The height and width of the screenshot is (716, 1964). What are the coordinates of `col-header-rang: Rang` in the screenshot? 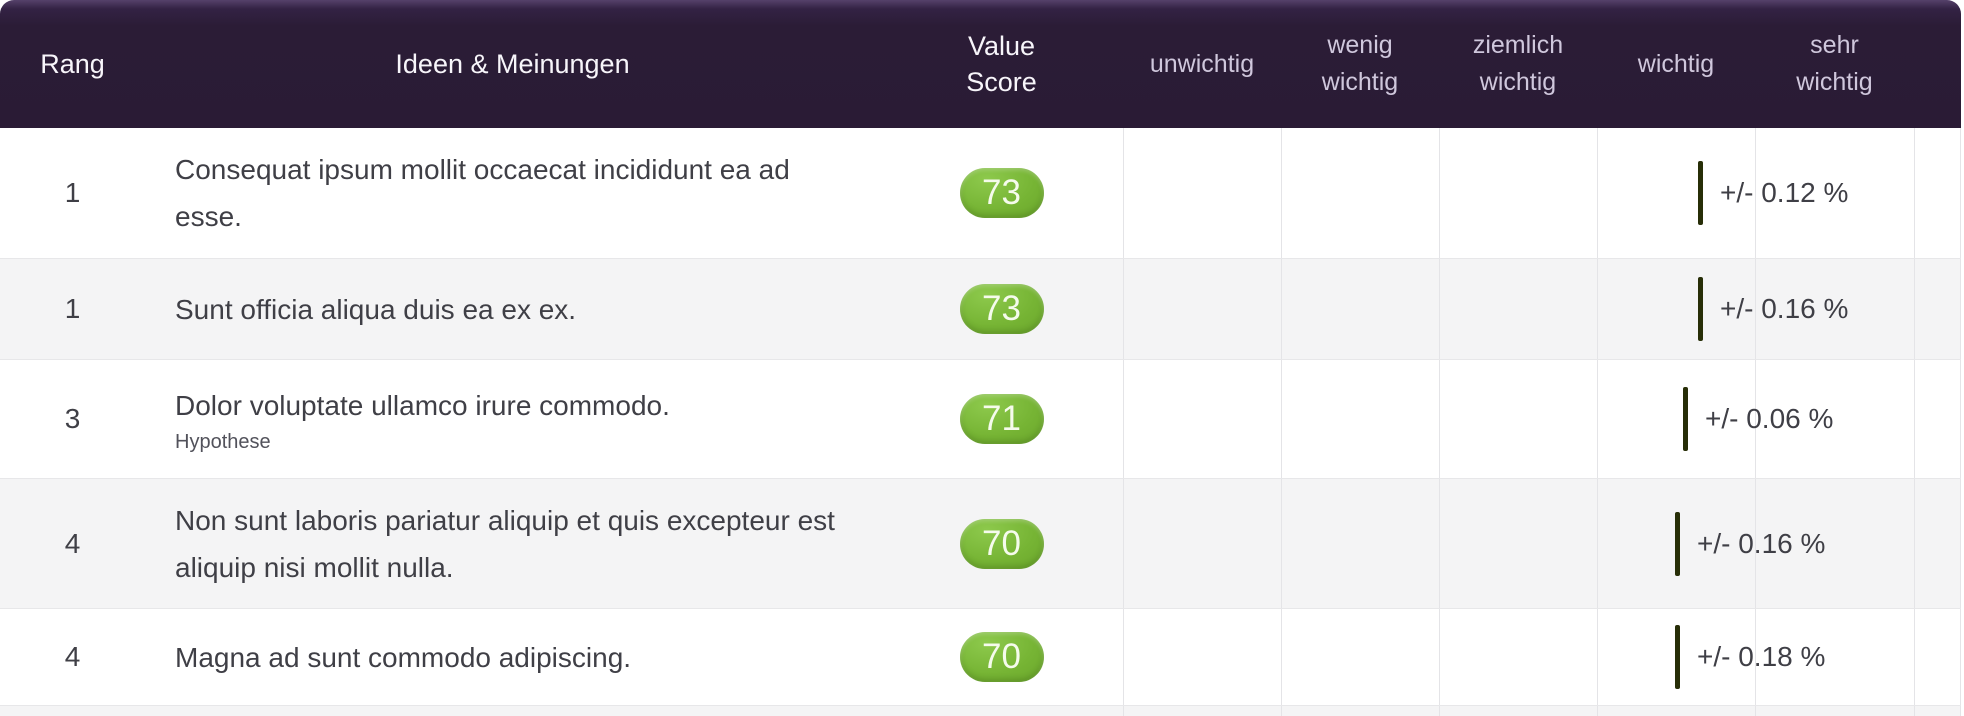 It's located at (72, 64).